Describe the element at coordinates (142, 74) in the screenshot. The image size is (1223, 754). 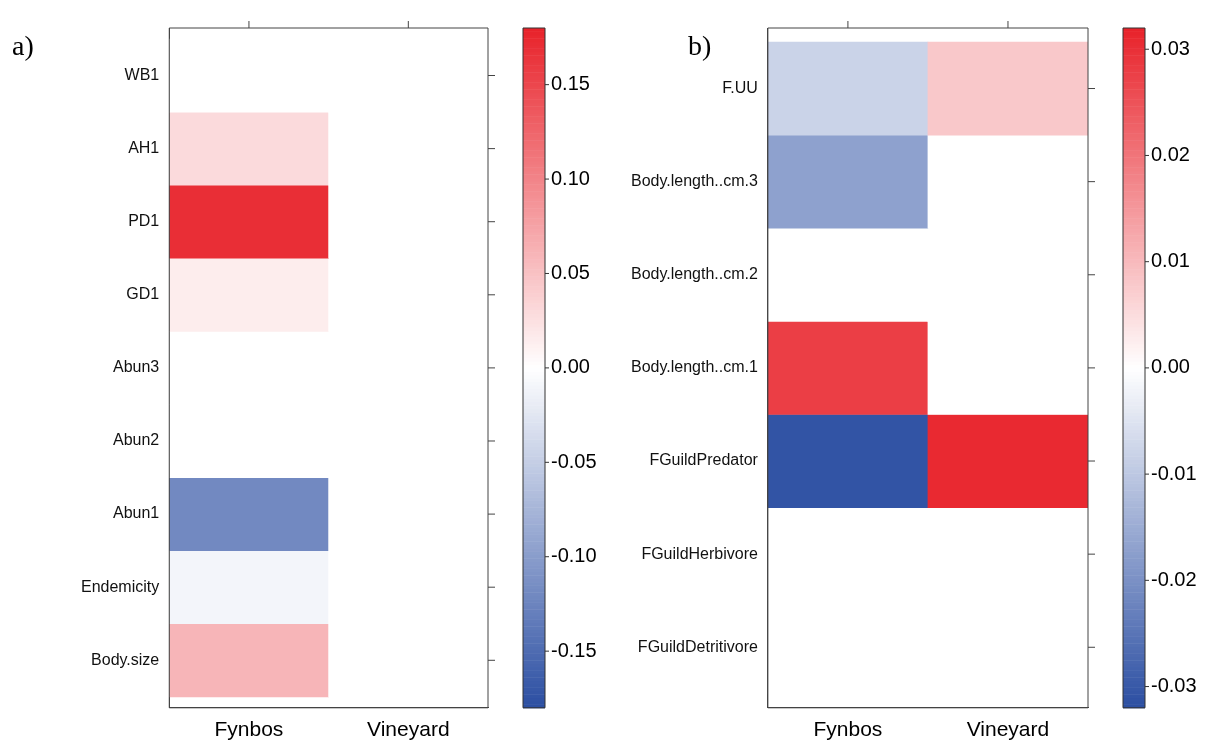
I see `y-tick-label: WB1` at that location.